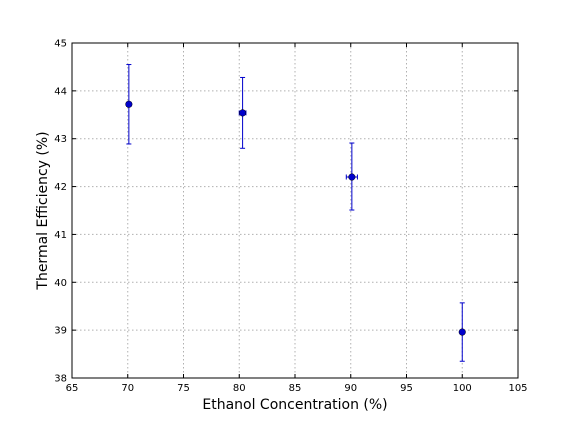 The image size is (576, 432). Describe the element at coordinates (60, 91) in the screenshot. I see `y-tick-label: 44` at that location.